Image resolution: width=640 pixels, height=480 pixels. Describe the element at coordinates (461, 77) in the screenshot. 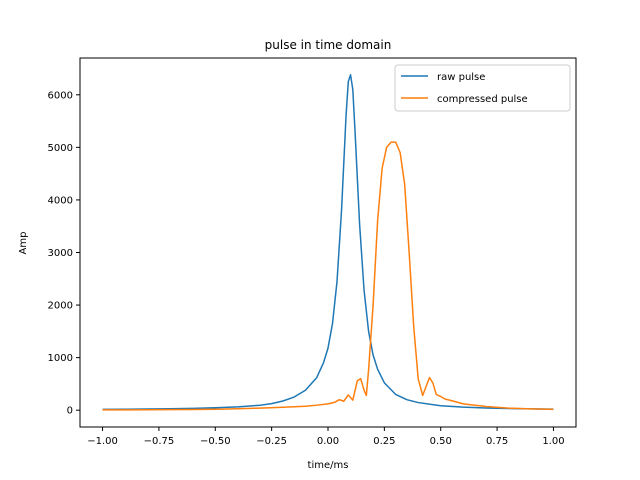

I see `legend-label-raw-pulse: raw pulse` at that location.